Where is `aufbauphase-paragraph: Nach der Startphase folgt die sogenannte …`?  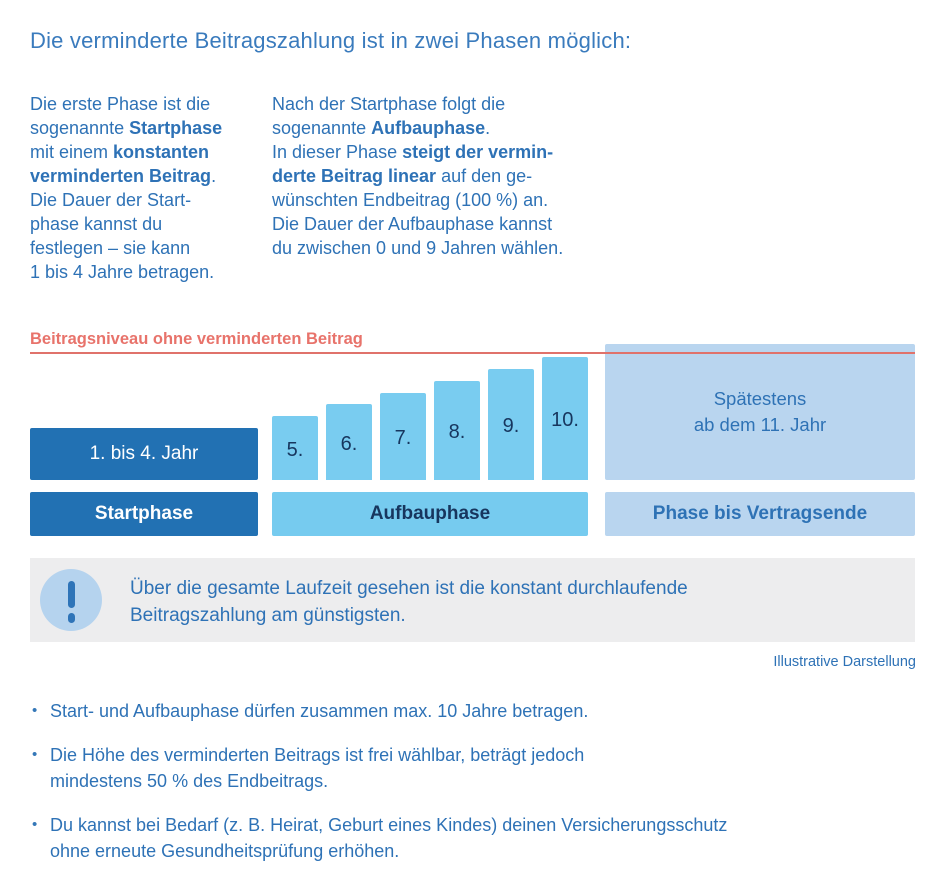 aufbauphase-paragraph: Nach der Startphase folgt die sogenannte … is located at coordinates (418, 176).